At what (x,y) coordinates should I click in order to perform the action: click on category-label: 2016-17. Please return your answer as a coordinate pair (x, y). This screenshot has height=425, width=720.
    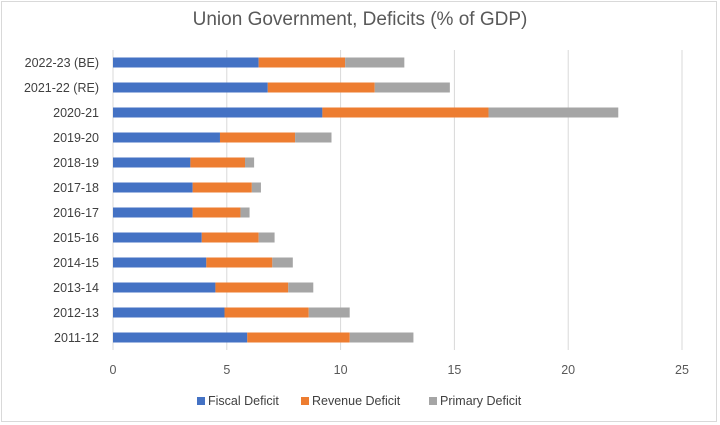
    Looking at the image, I should click on (76, 213).